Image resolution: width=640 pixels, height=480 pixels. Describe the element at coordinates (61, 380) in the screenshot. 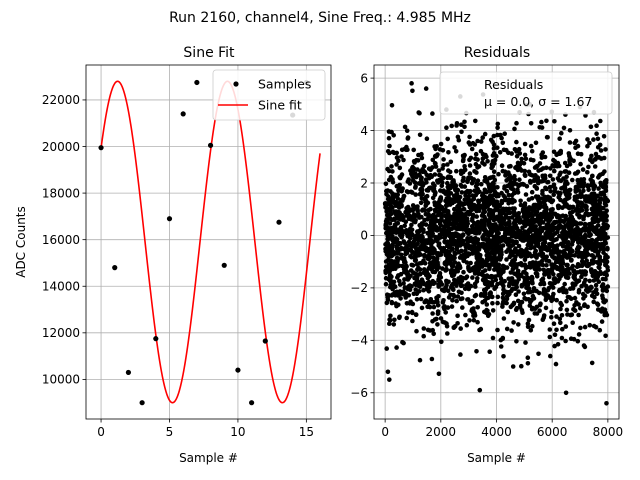

I see `sine-fit-y-tick-label: 10000` at that location.